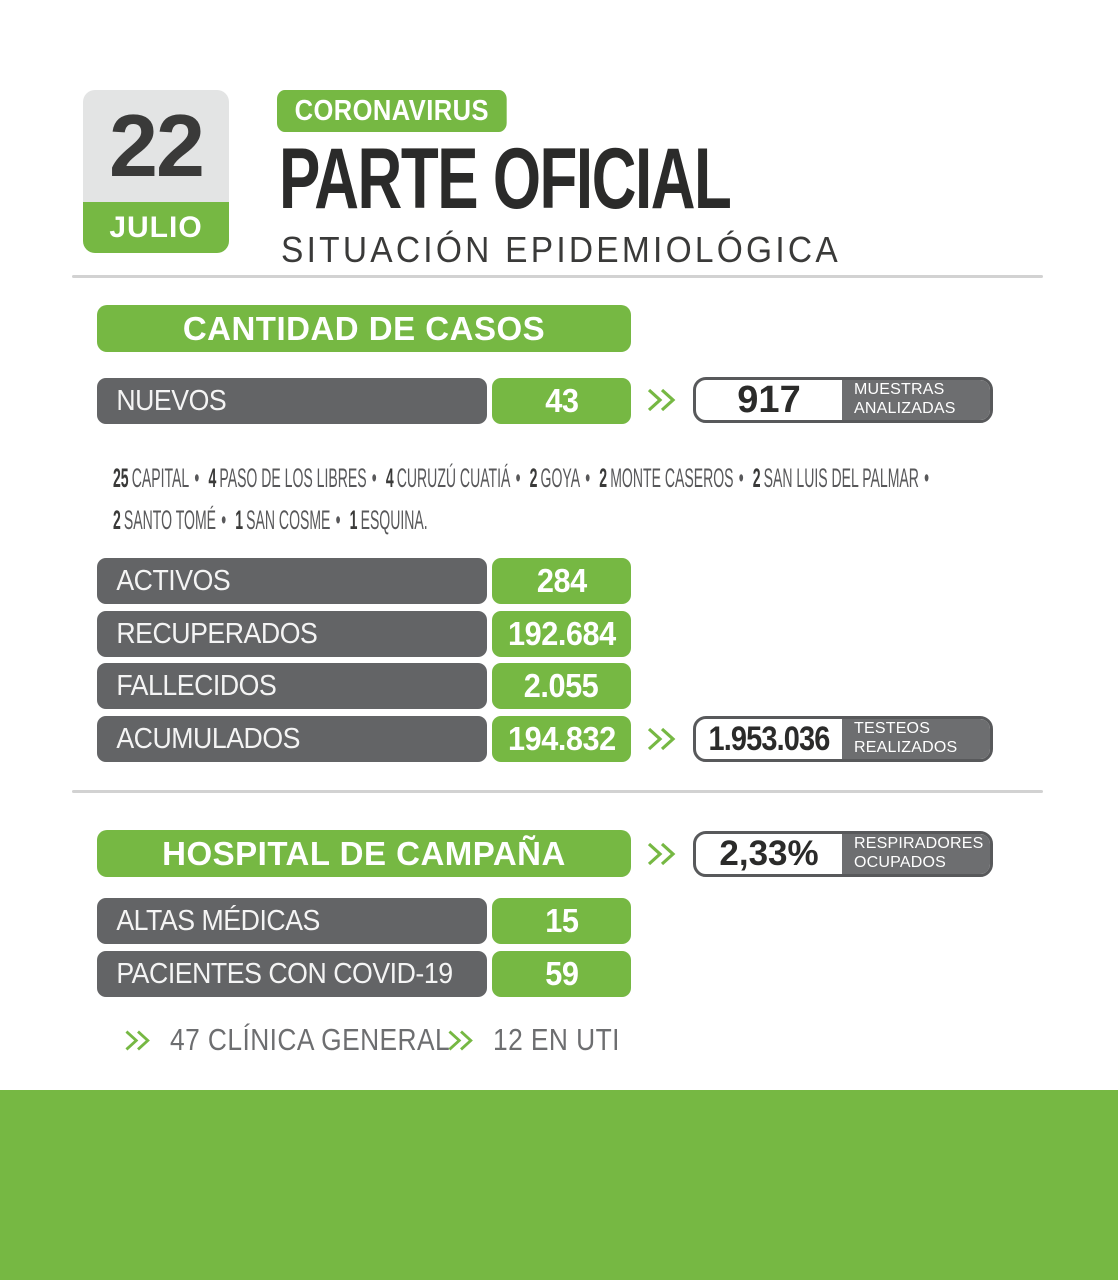 This screenshot has height=1280, width=1118. Describe the element at coordinates (561, 686) in the screenshot. I see `stat-value: 2.055` at that location.